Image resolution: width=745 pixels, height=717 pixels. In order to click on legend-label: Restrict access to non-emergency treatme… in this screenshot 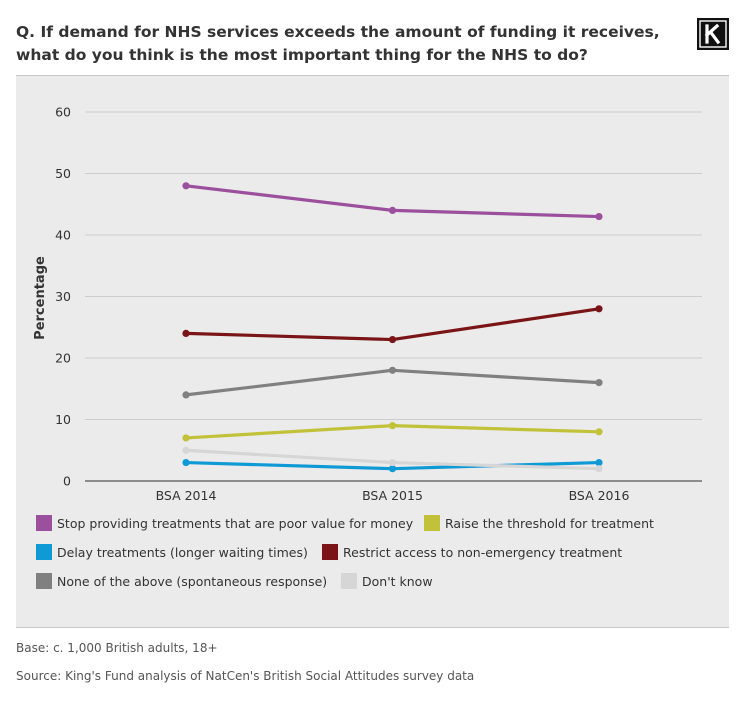, I will do `click(483, 552)`.